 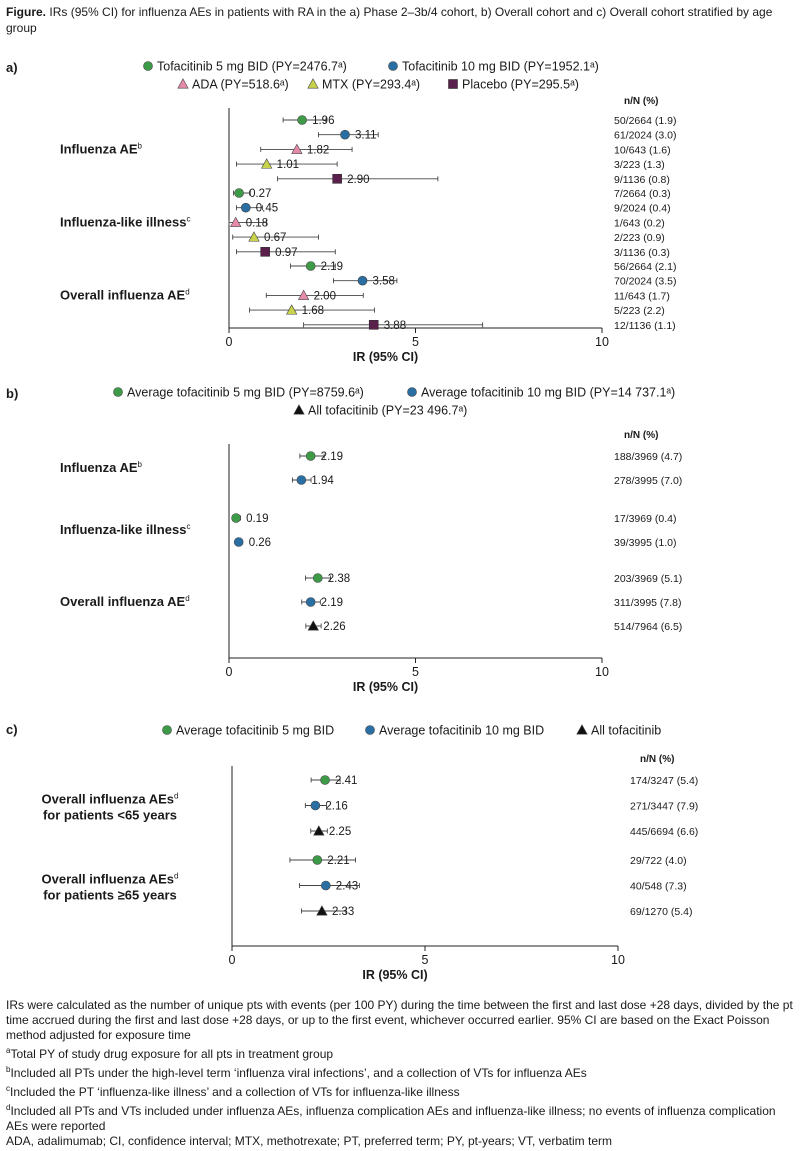 I want to click on ir-value-label: 2.41, so click(x=346, y=781).